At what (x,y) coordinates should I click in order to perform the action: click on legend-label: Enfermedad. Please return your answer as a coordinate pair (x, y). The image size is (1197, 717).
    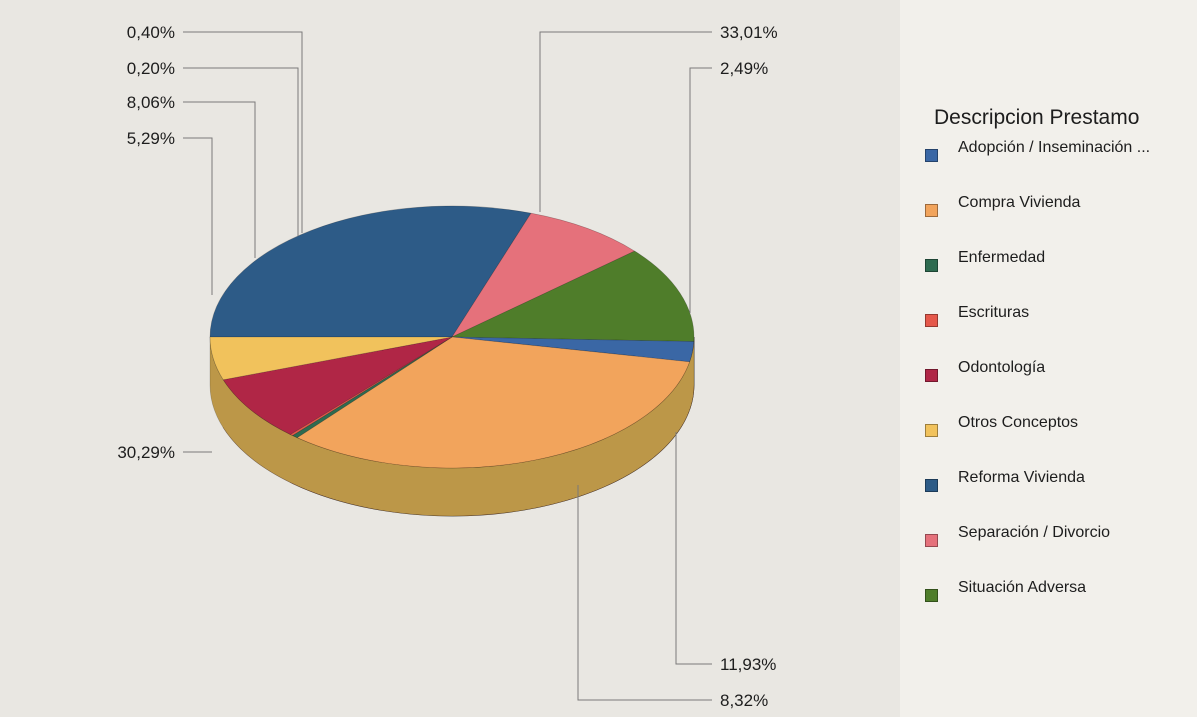
    Looking at the image, I should click on (1002, 257).